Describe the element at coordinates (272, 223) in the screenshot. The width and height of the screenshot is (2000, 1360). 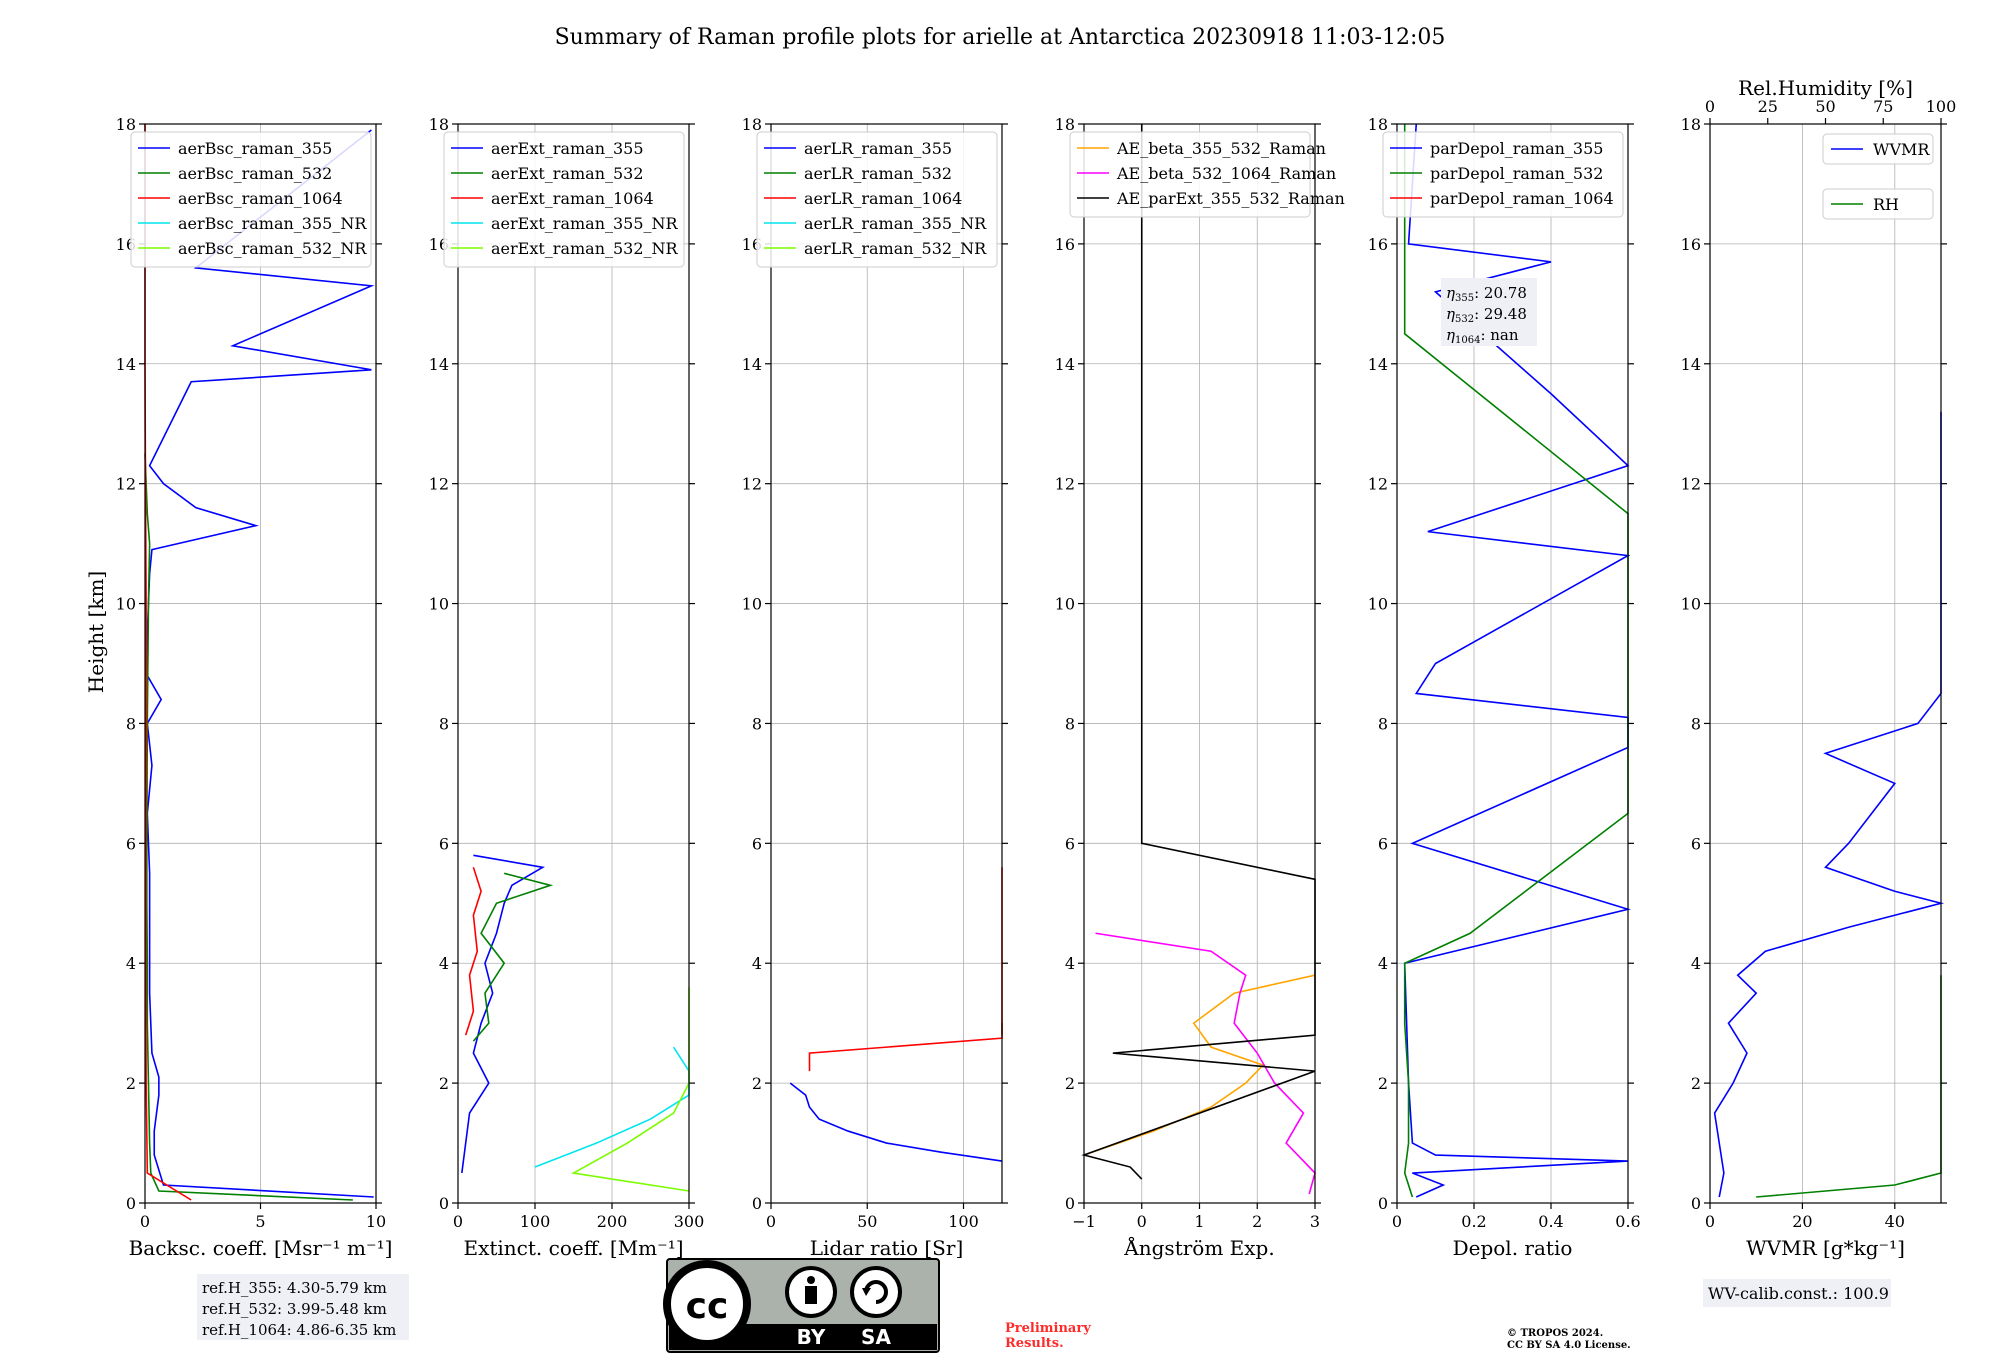
I see `legend-entry: aerBsc_raman_355_NR` at that location.